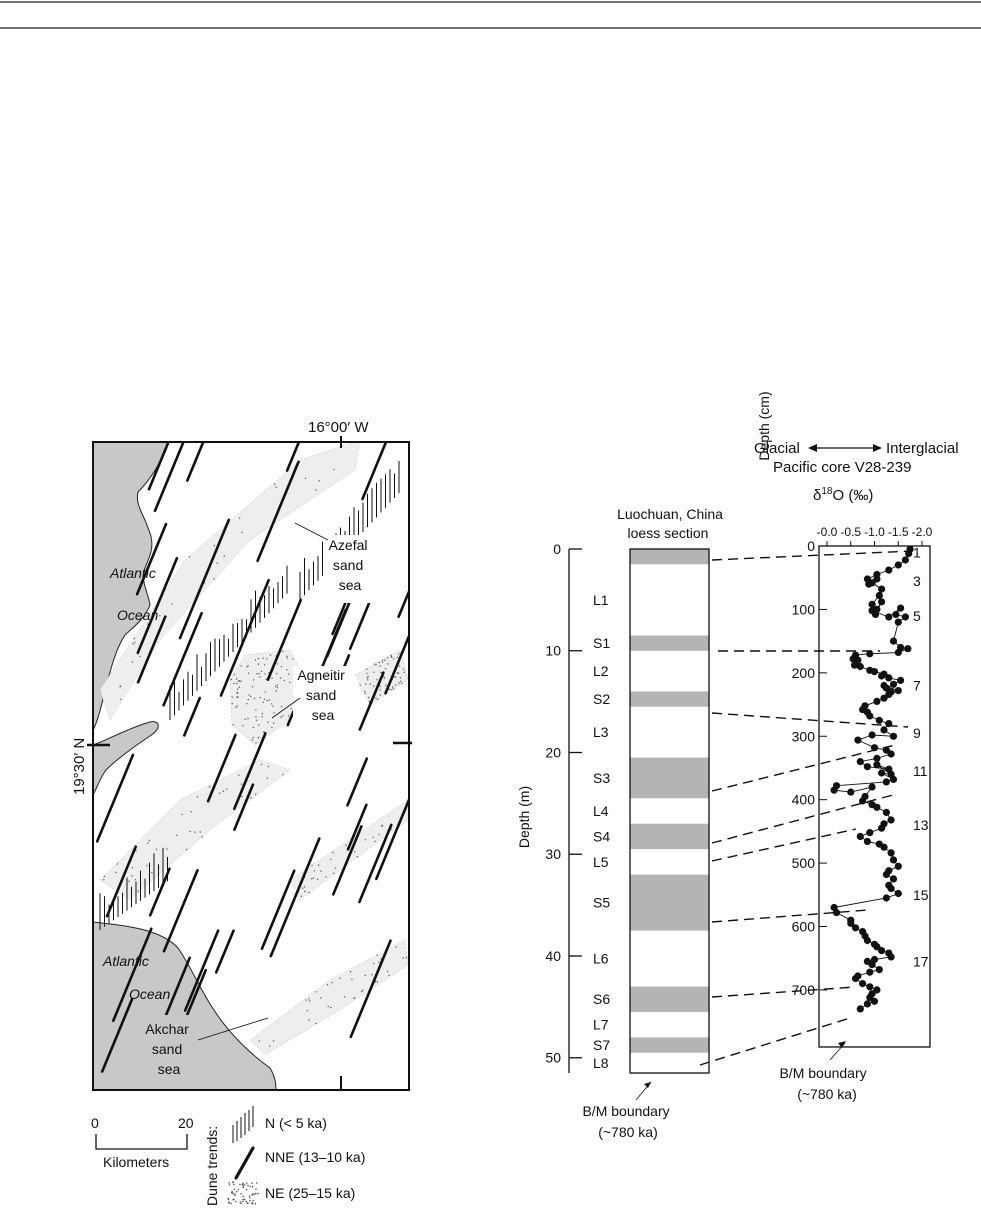 The height and width of the screenshot is (1208, 981). Describe the element at coordinates (601, 811) in the screenshot. I see `unit-label: L4` at that location.